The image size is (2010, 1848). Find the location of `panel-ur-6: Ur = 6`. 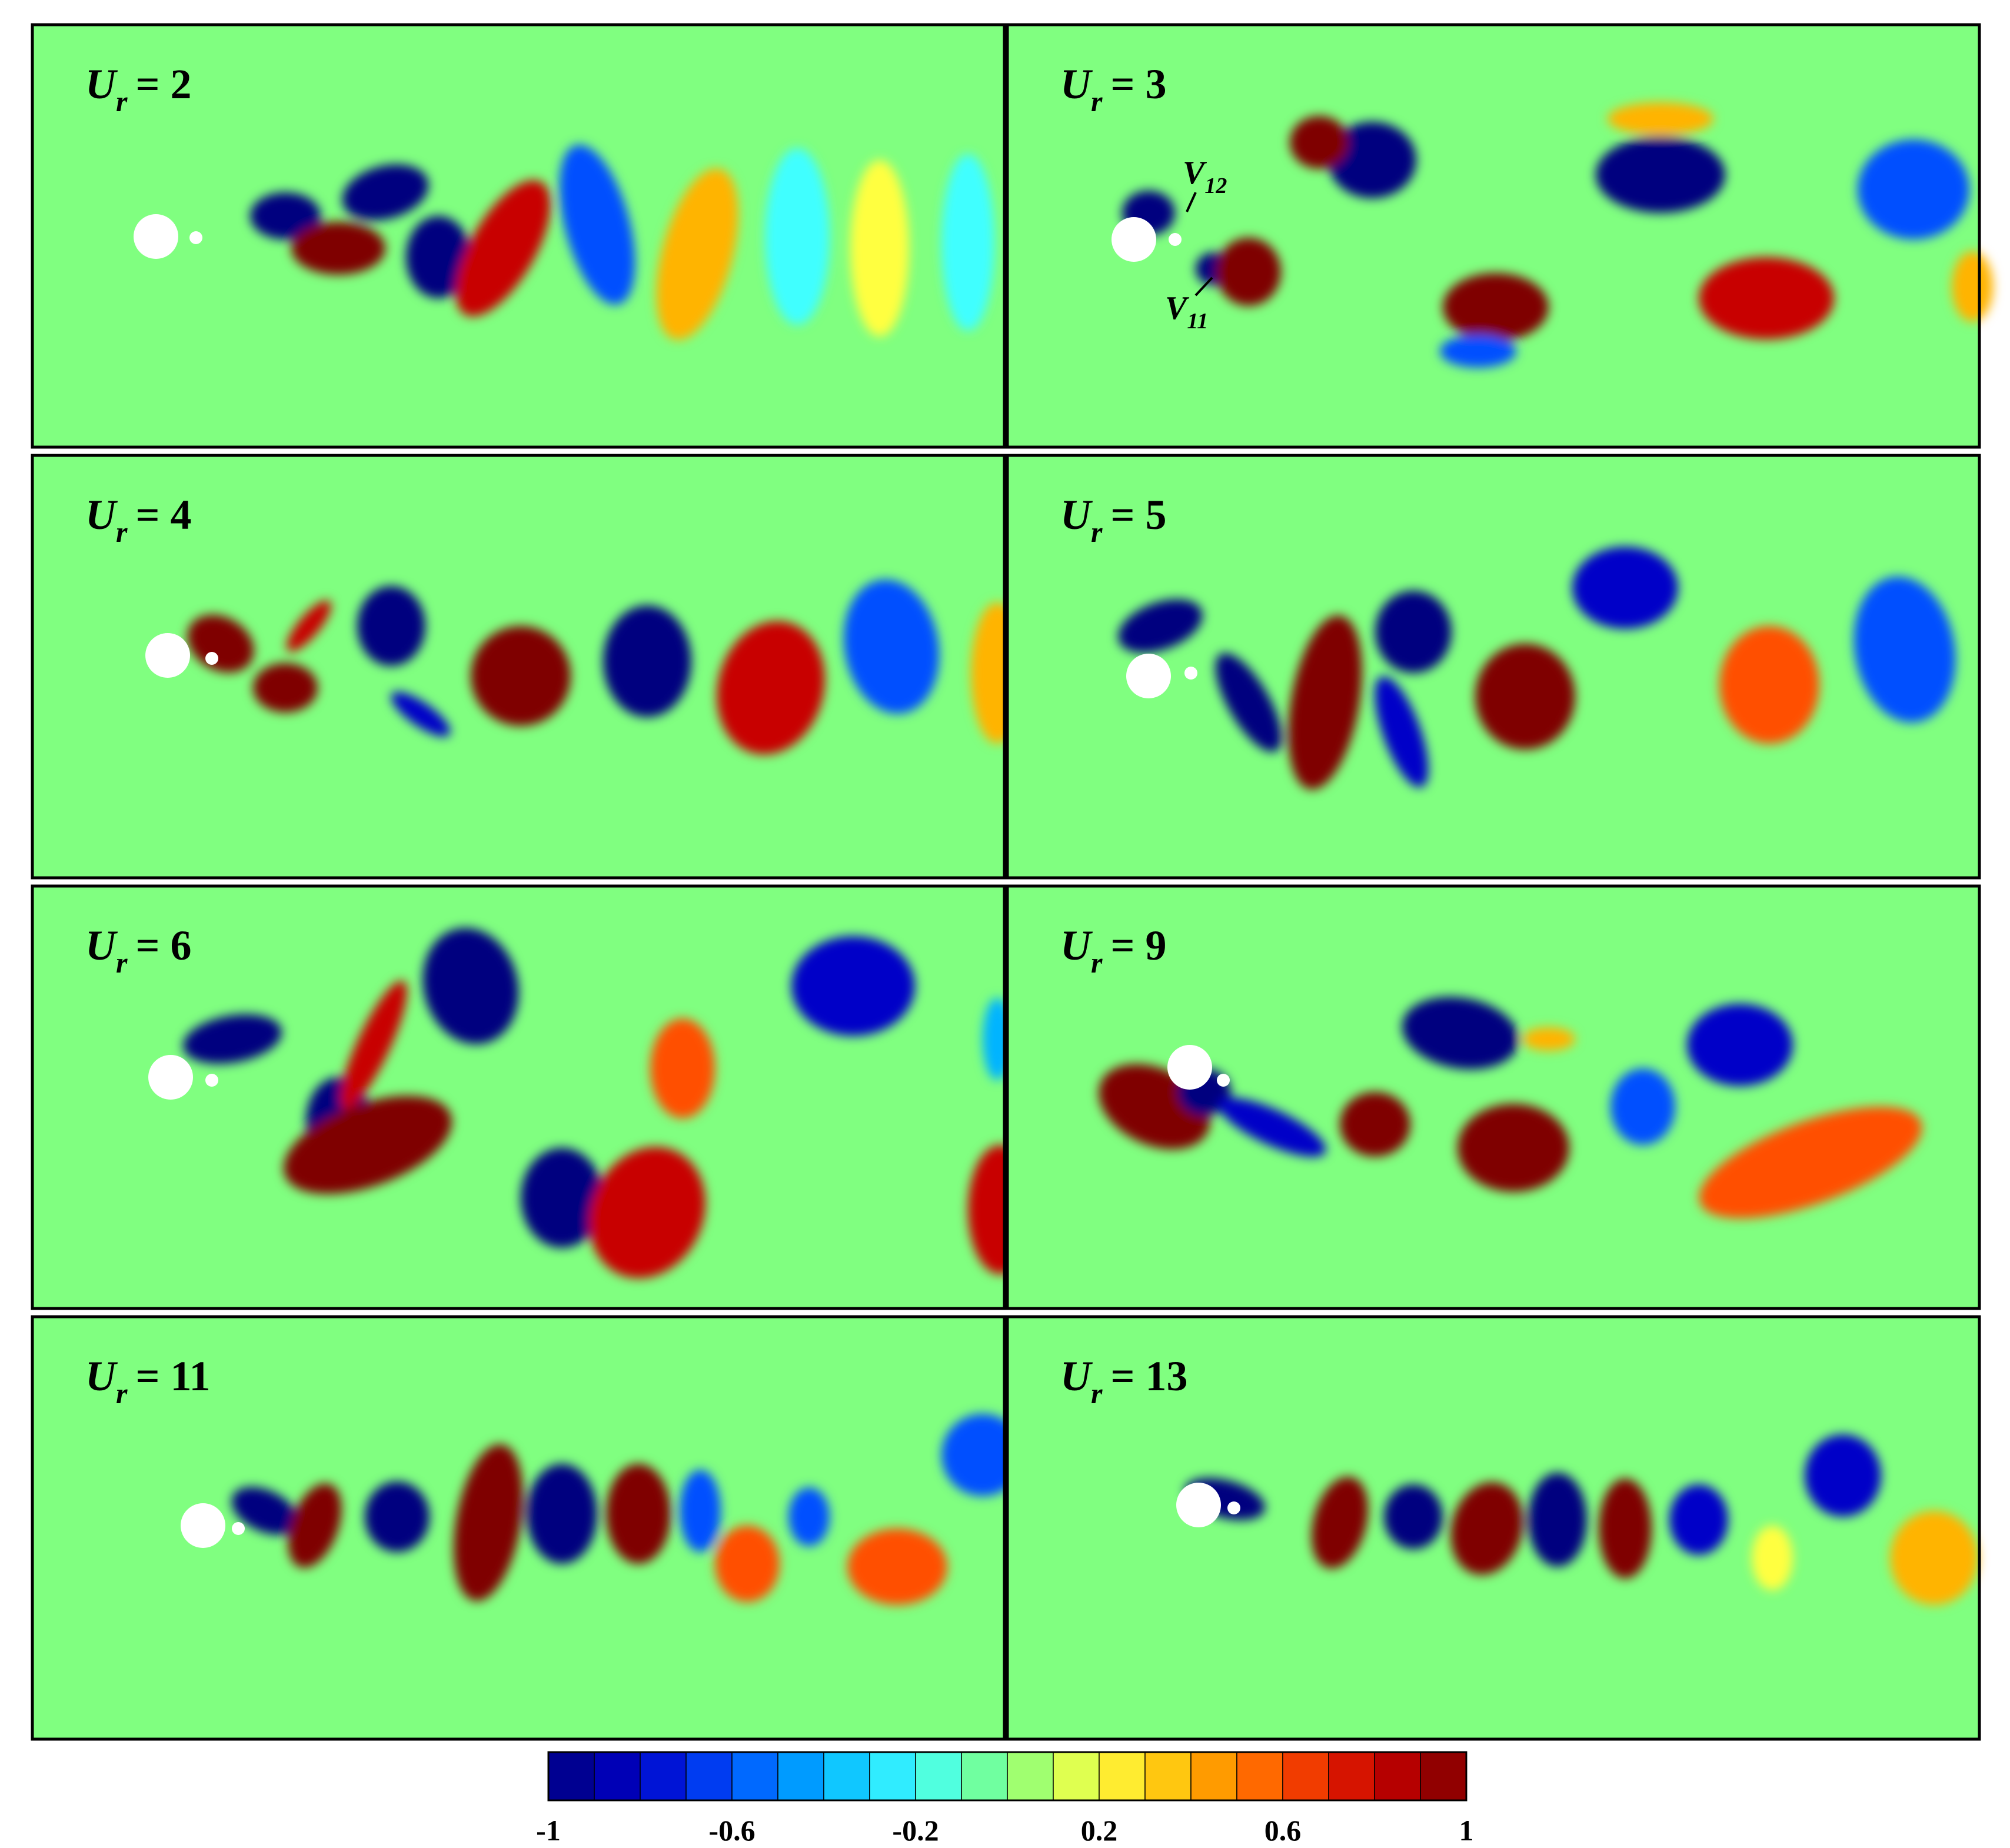

panel-ur-6: Ur = 6 is located at coordinates (532, 1097).